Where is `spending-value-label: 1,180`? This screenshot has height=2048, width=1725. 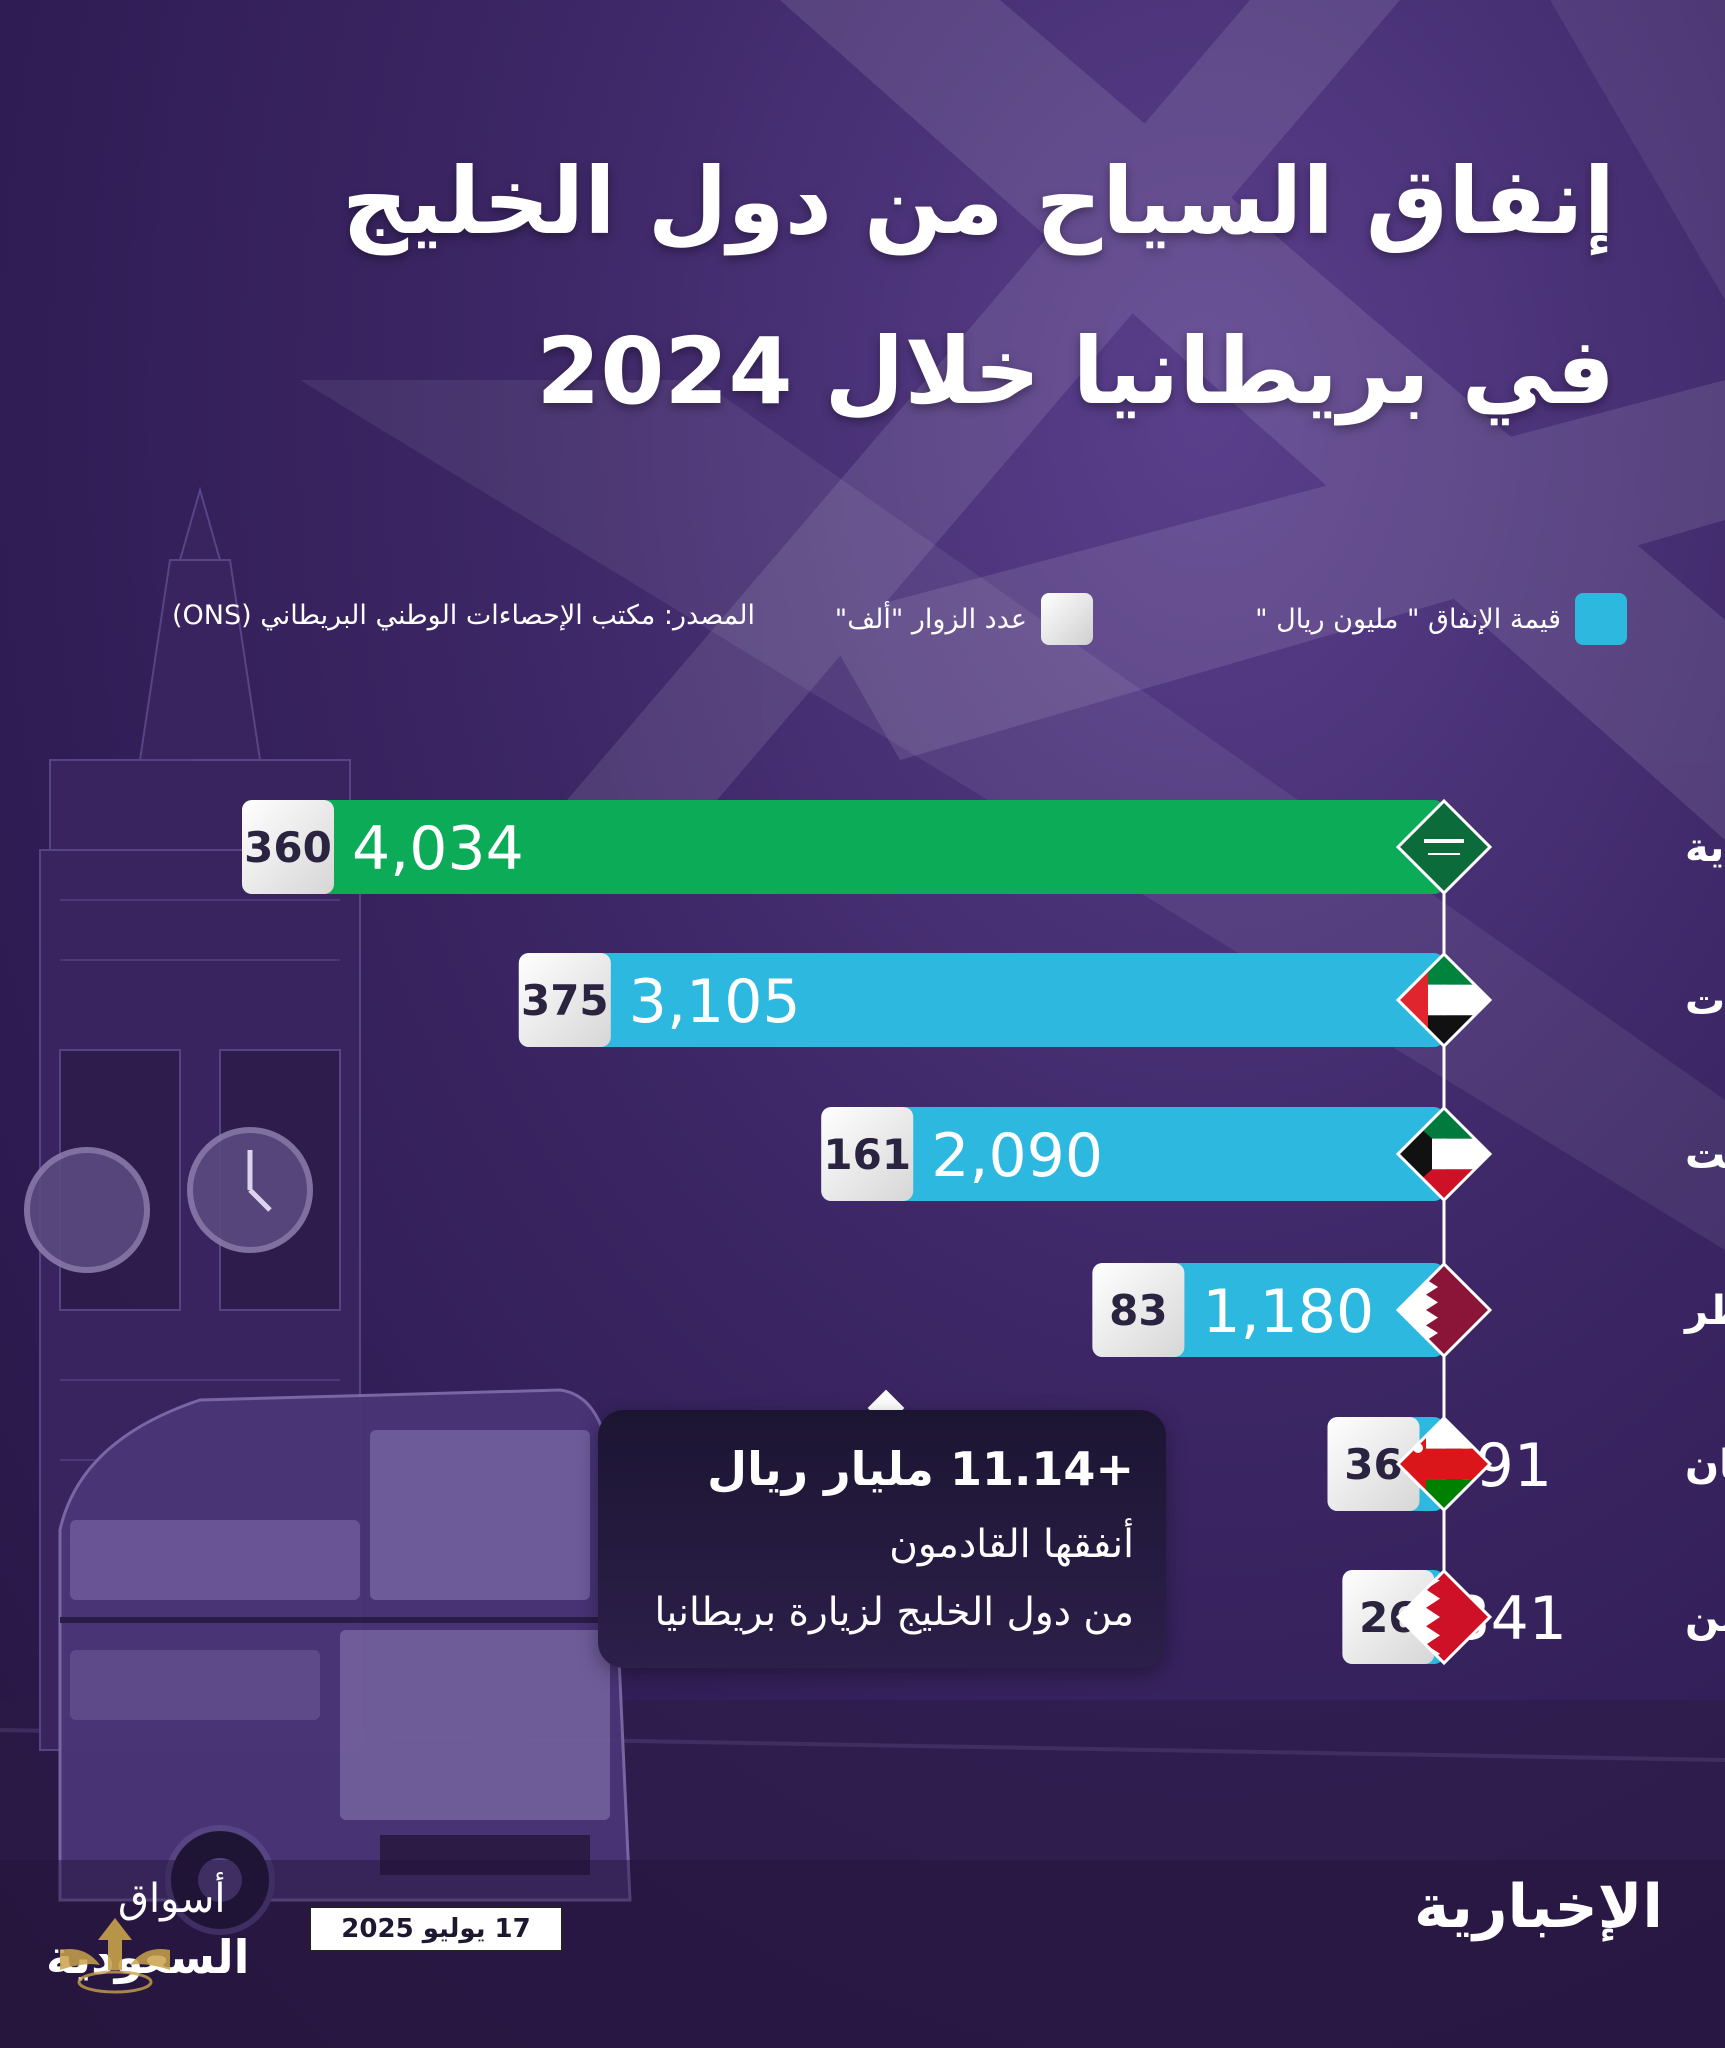
spending-value-label: 1,180 is located at coordinates (1288, 1312).